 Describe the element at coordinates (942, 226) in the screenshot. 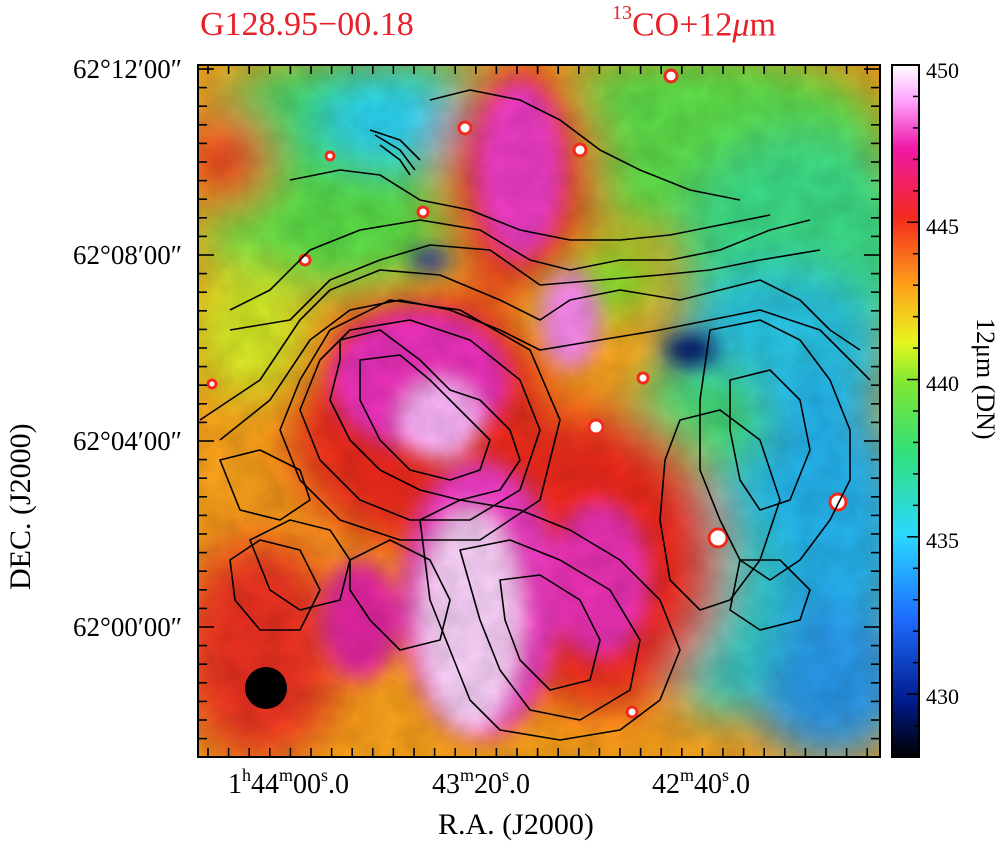

I see `colorbar-tick-label: 445` at that location.